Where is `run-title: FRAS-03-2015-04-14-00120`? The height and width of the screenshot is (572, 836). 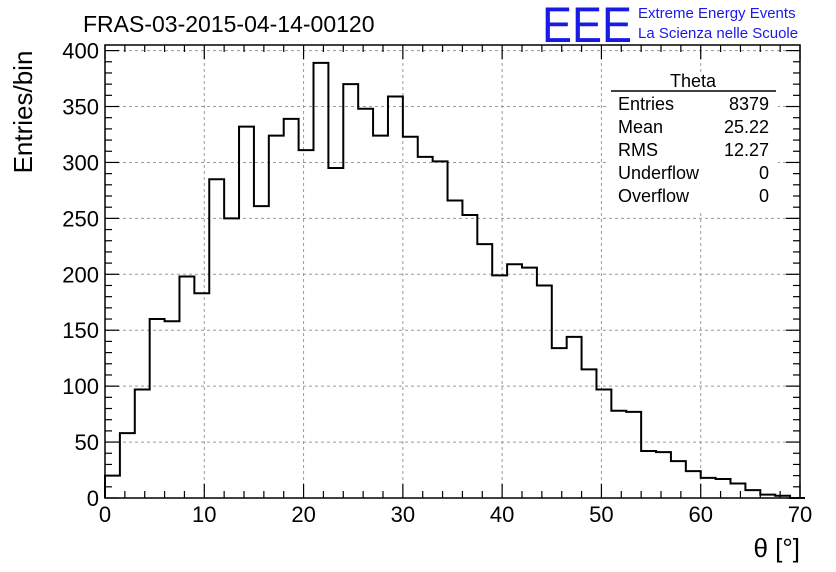 run-title: FRAS-03-2015-04-14-00120 is located at coordinates (229, 24).